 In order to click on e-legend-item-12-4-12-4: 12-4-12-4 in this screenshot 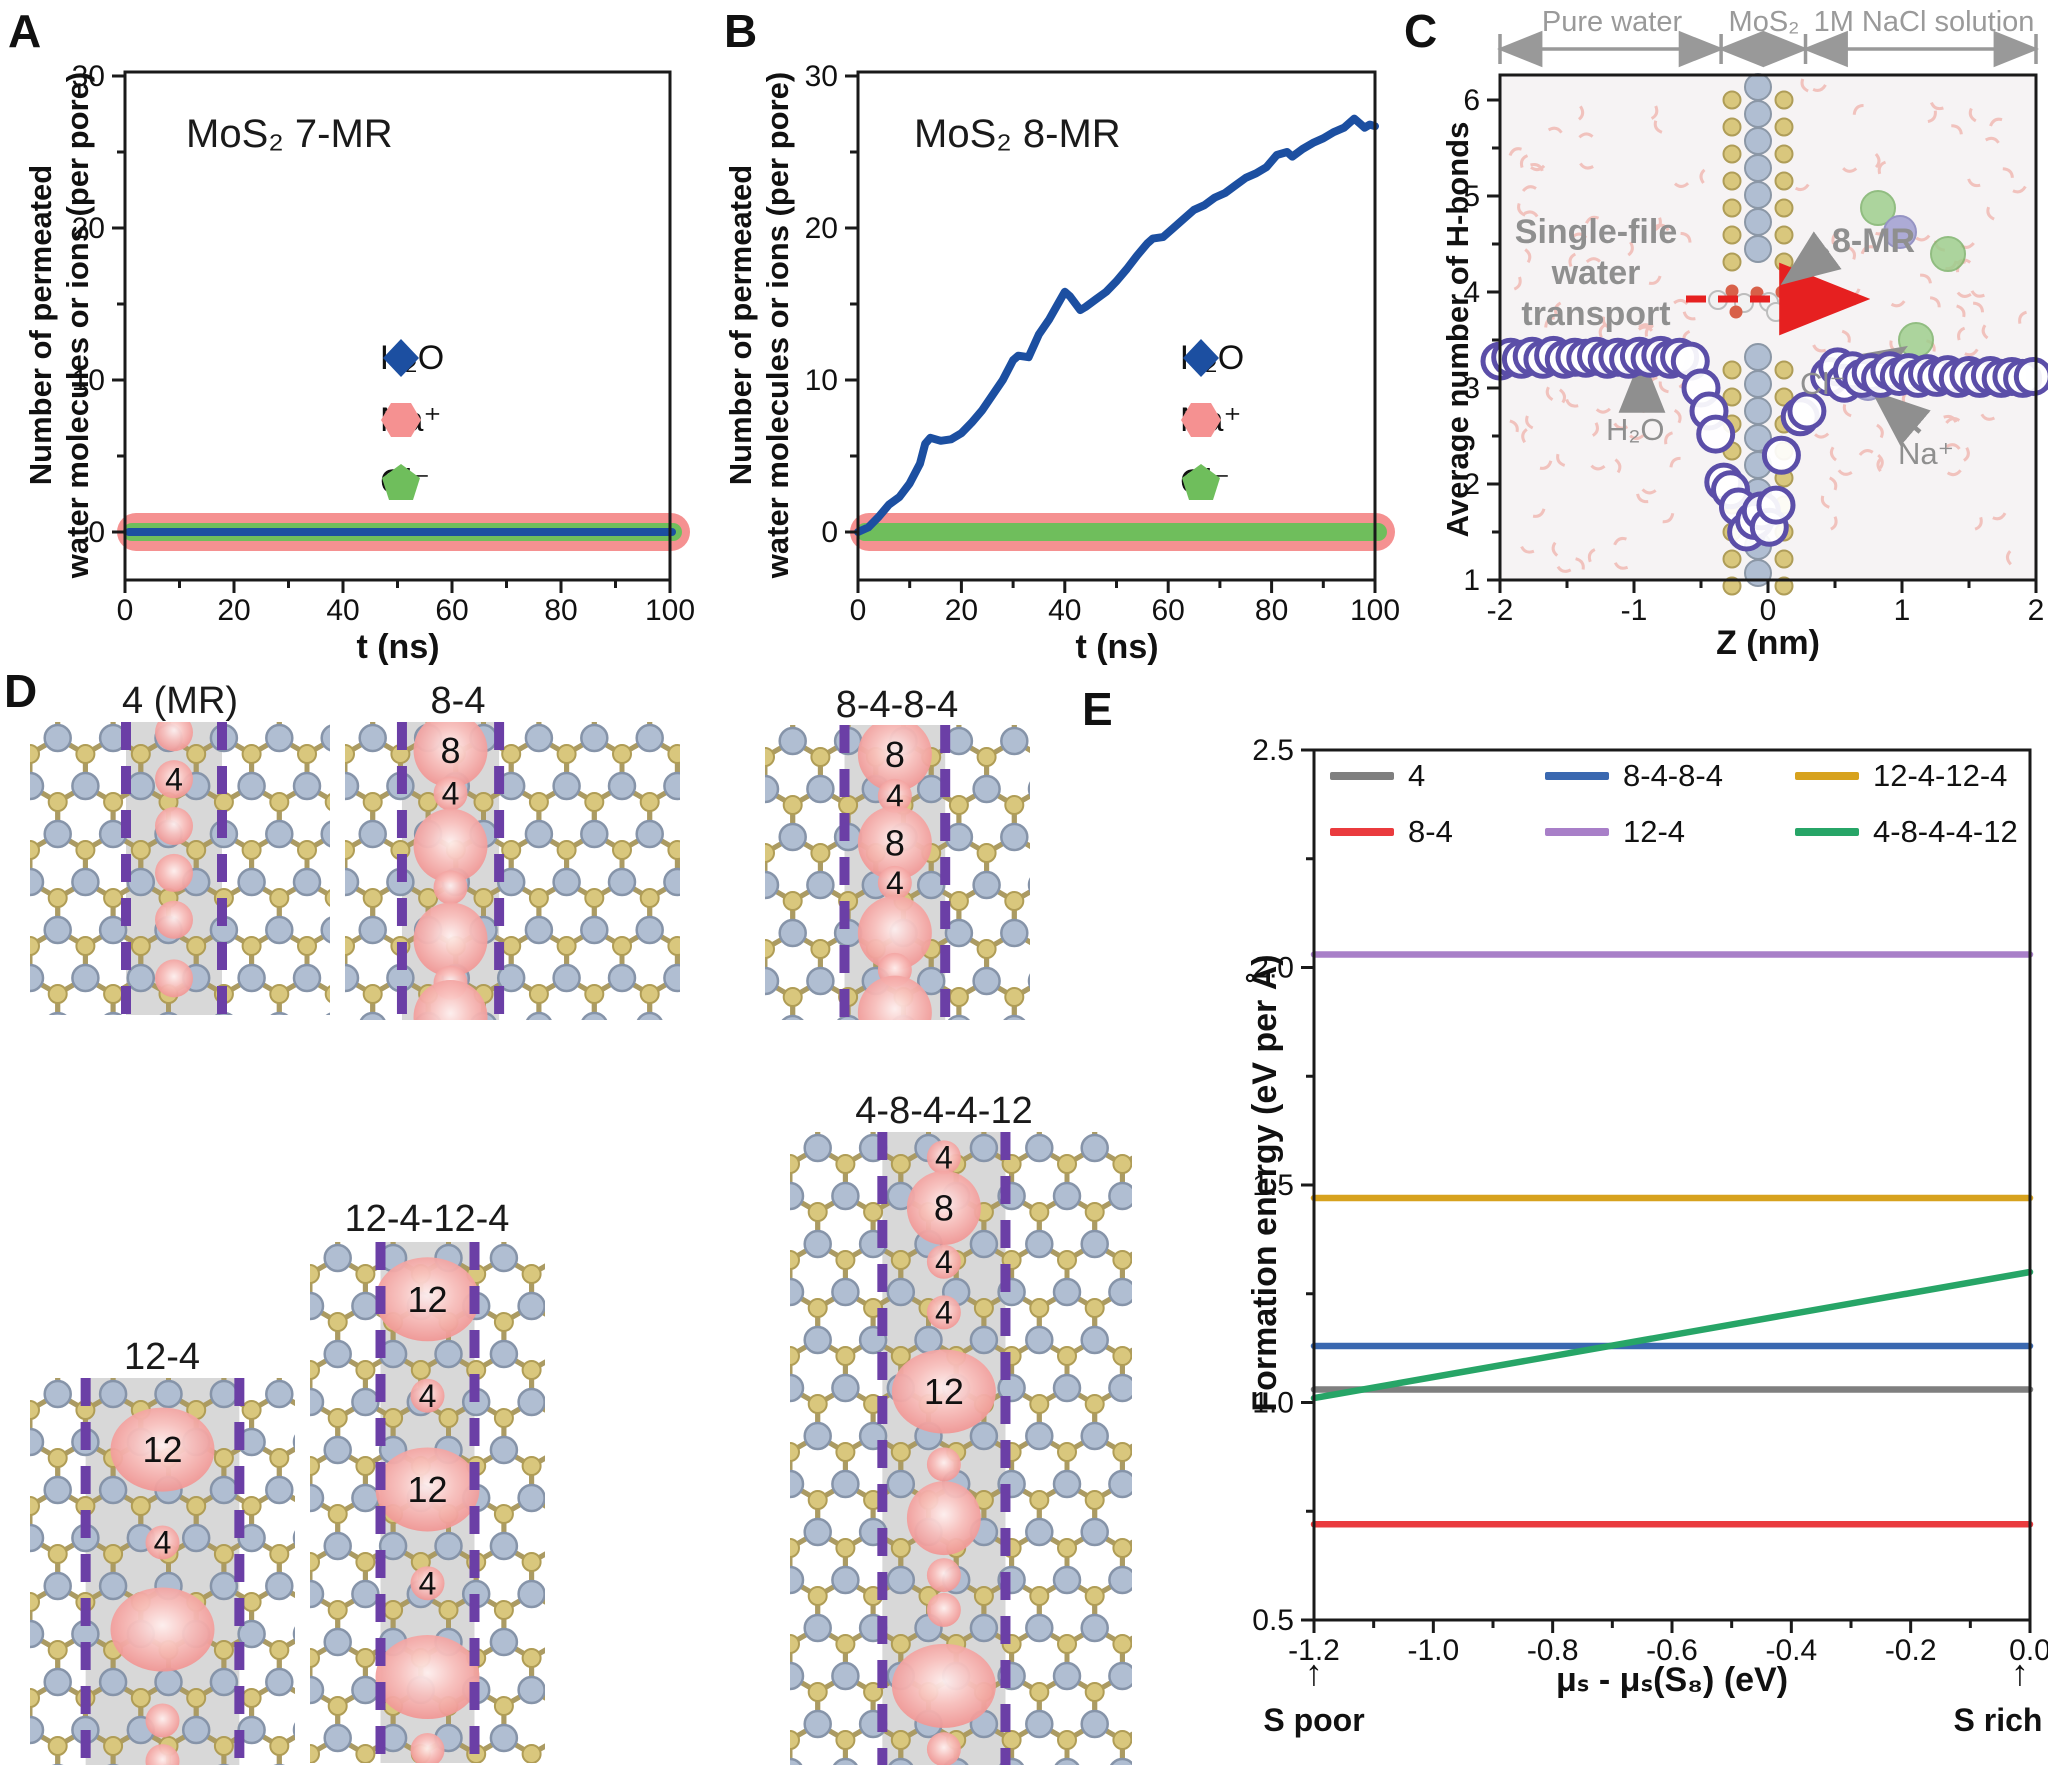, I will do `click(1921, 776)`.